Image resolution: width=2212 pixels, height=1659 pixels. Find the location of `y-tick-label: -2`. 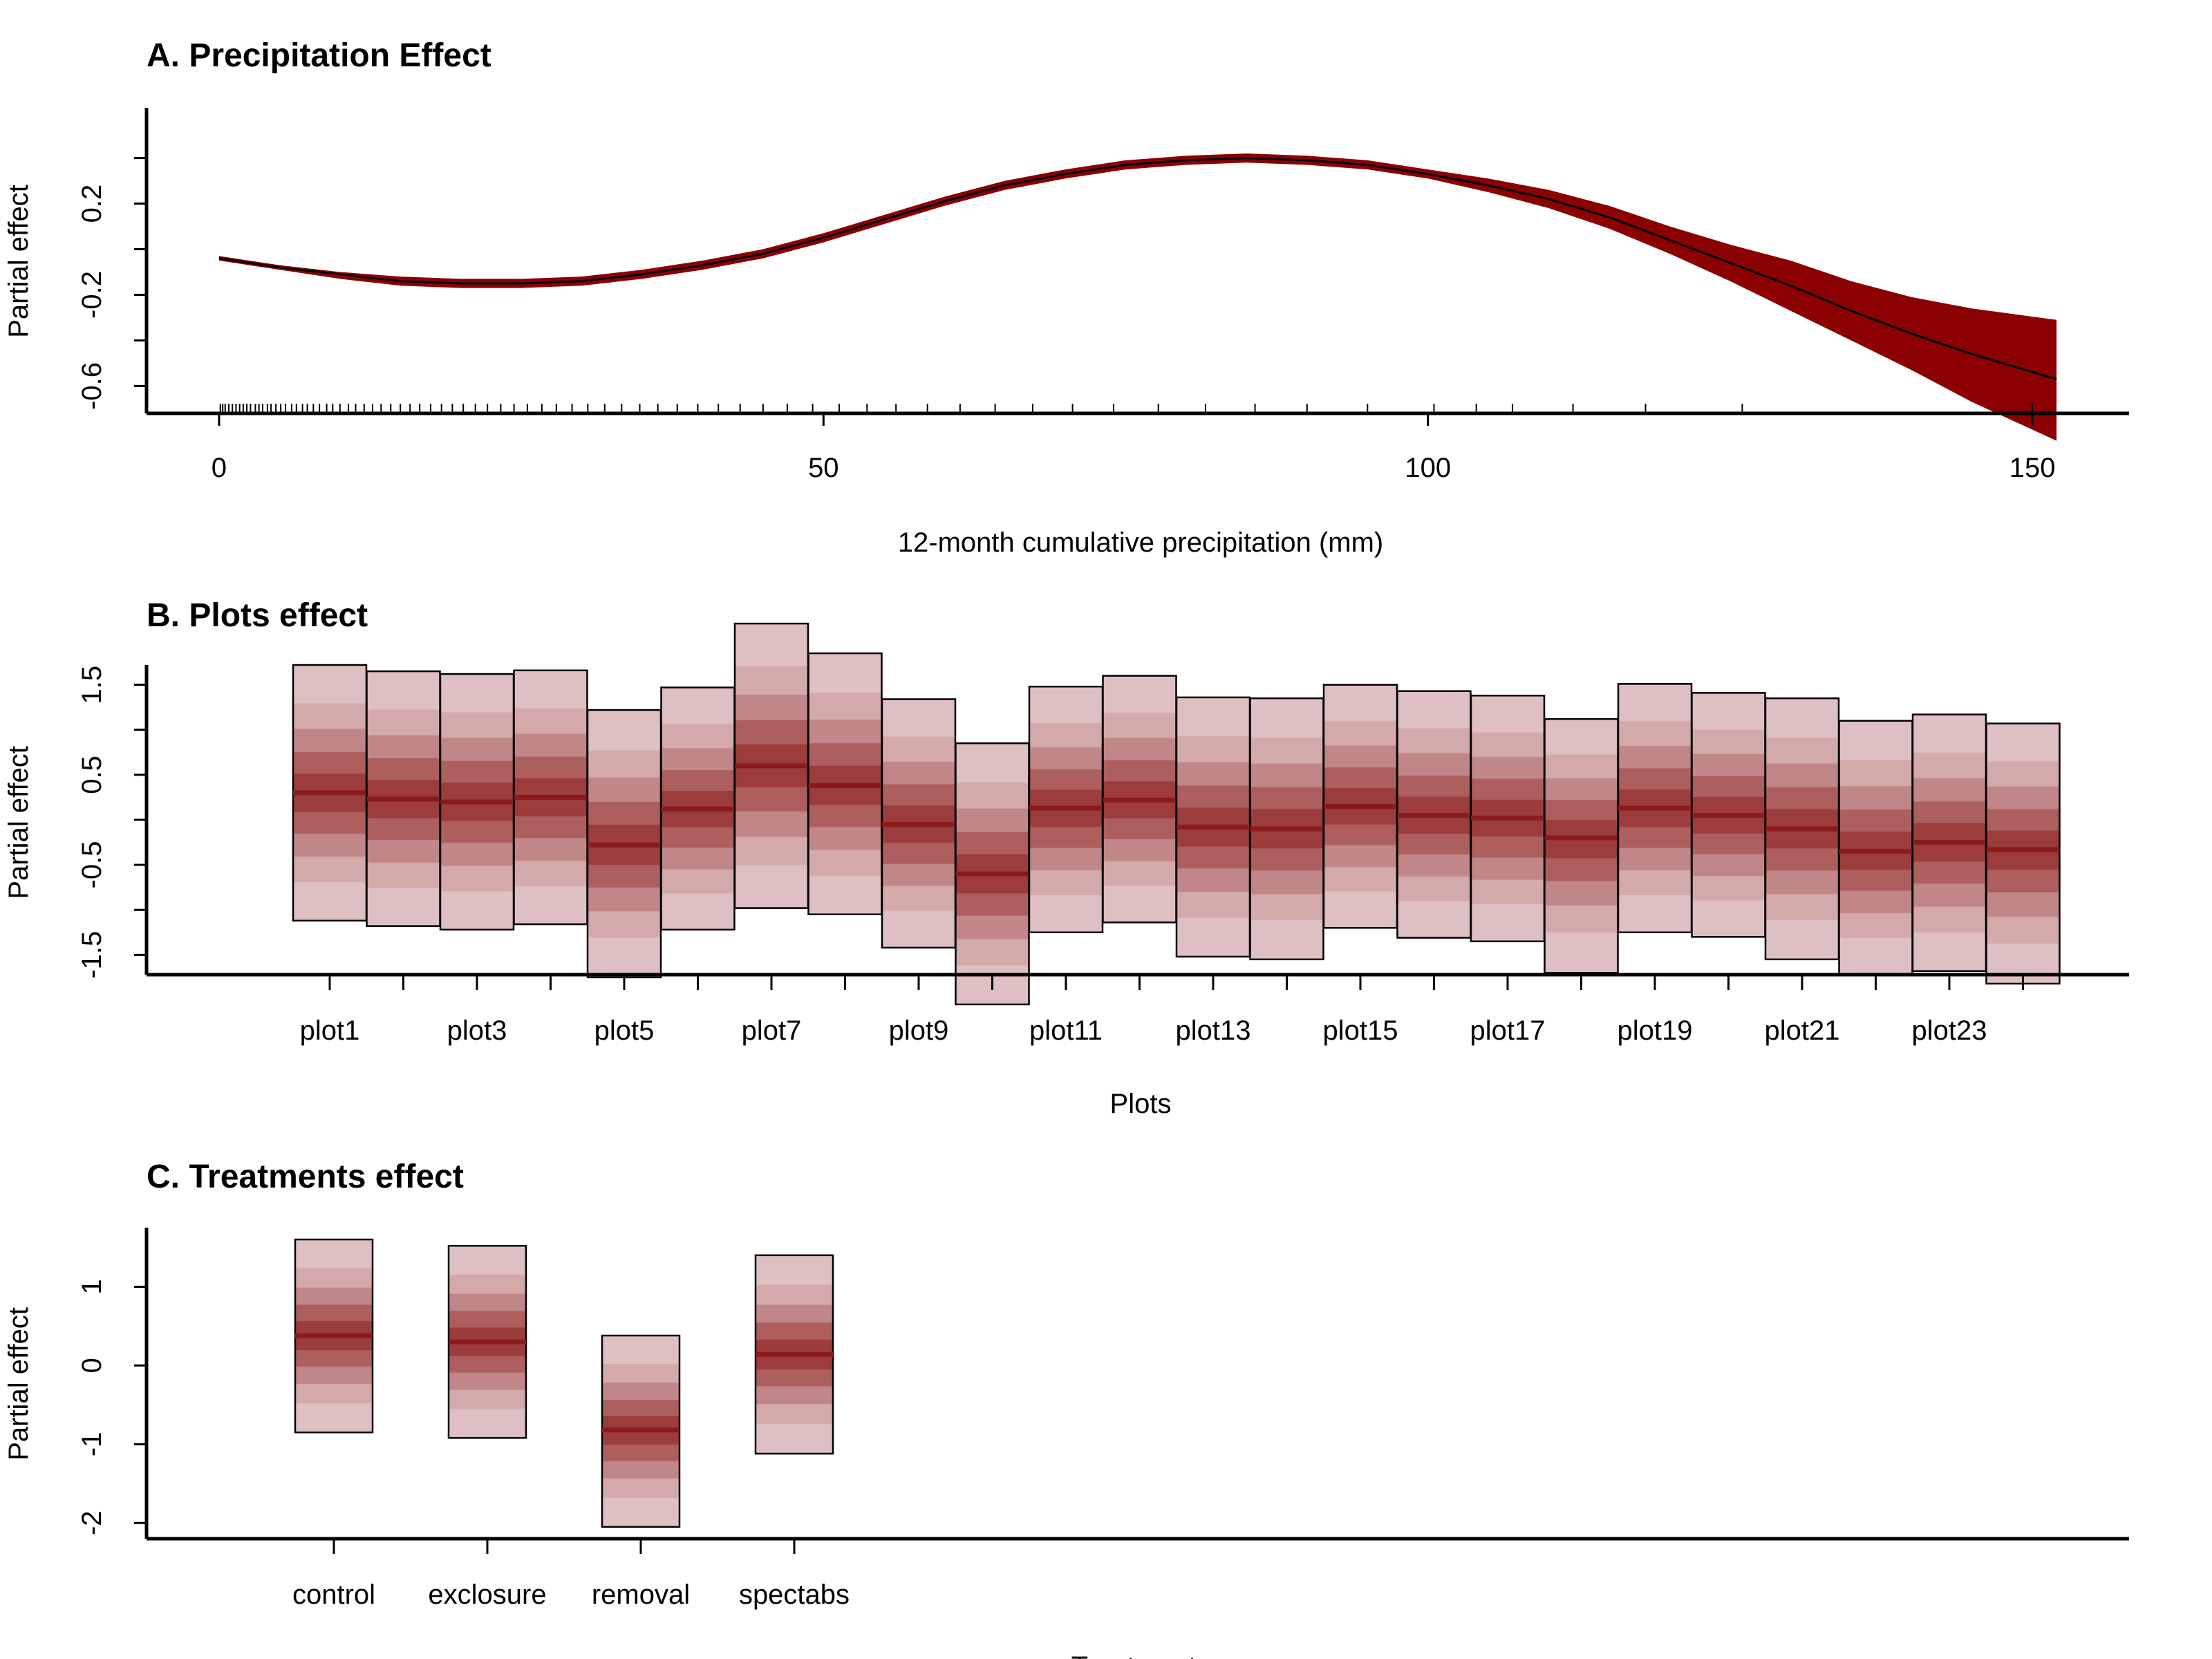

y-tick-label: -2 is located at coordinates (92, 1522).